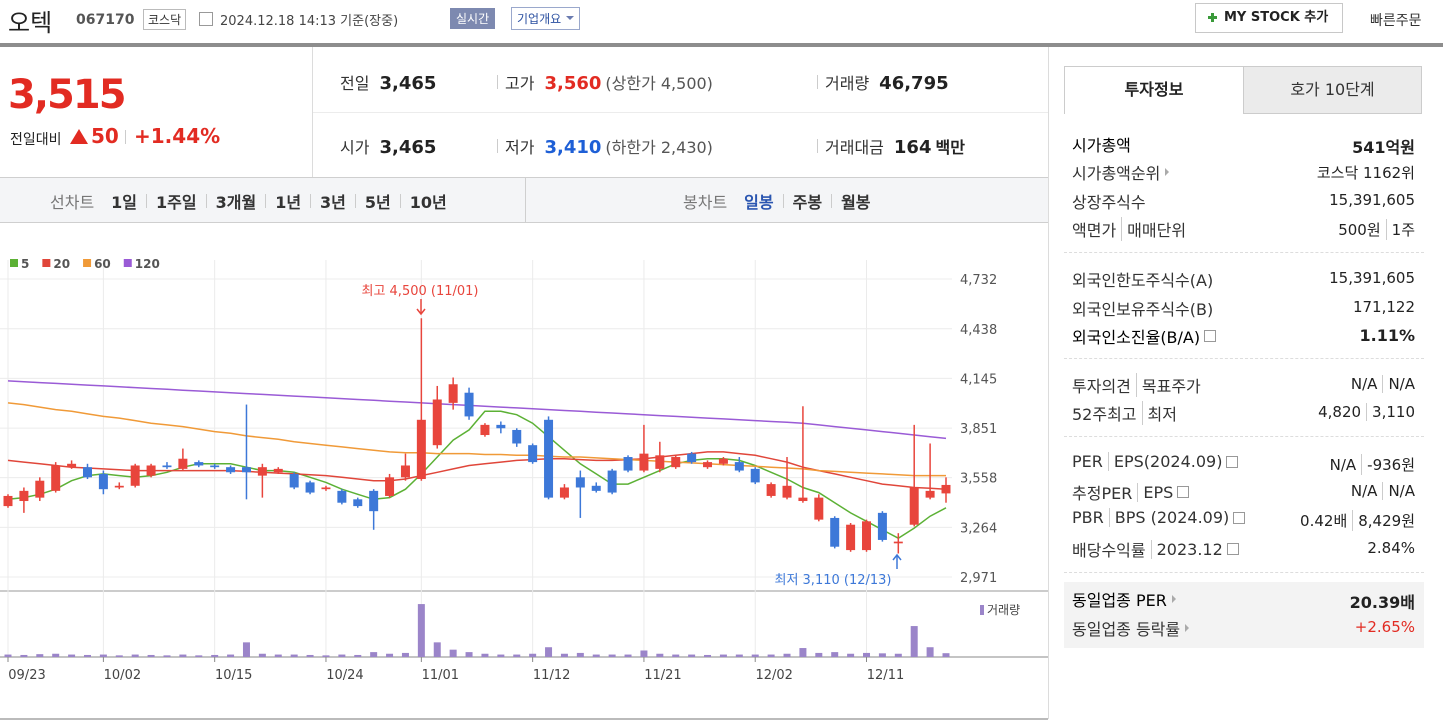 This screenshot has height=724, width=1443. Describe the element at coordinates (546, 18) in the screenshot. I see `company-info-dropdown: 기업개요` at that location.